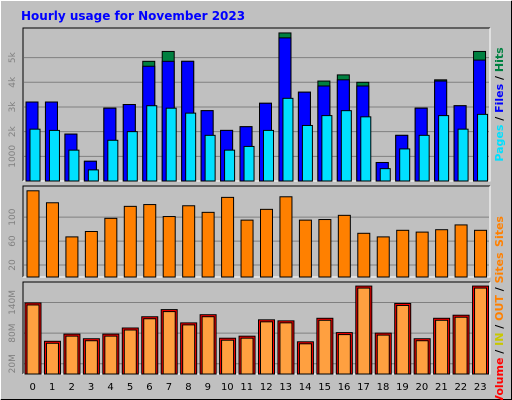 Image resolution: width=512 pixels, height=400 pixels. I want to click on y-tick-label: 20, so click(13, 265).